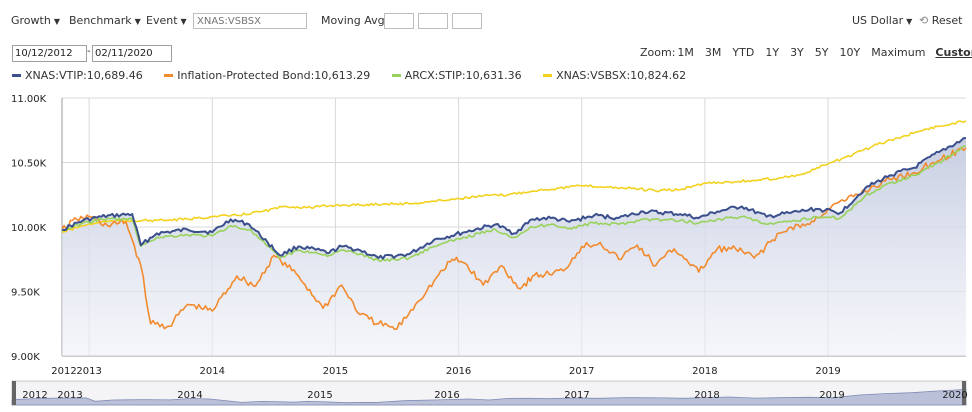  What do you see at coordinates (743, 52) in the screenshot?
I see `zoom-option-ytd: YTD` at bounding box center [743, 52].